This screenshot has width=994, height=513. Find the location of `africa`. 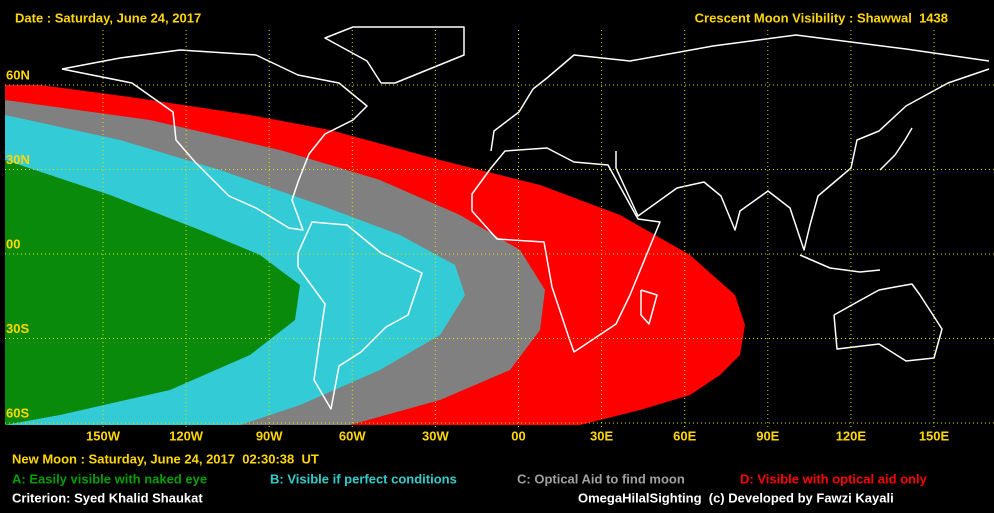

africa is located at coordinates (566, 250).